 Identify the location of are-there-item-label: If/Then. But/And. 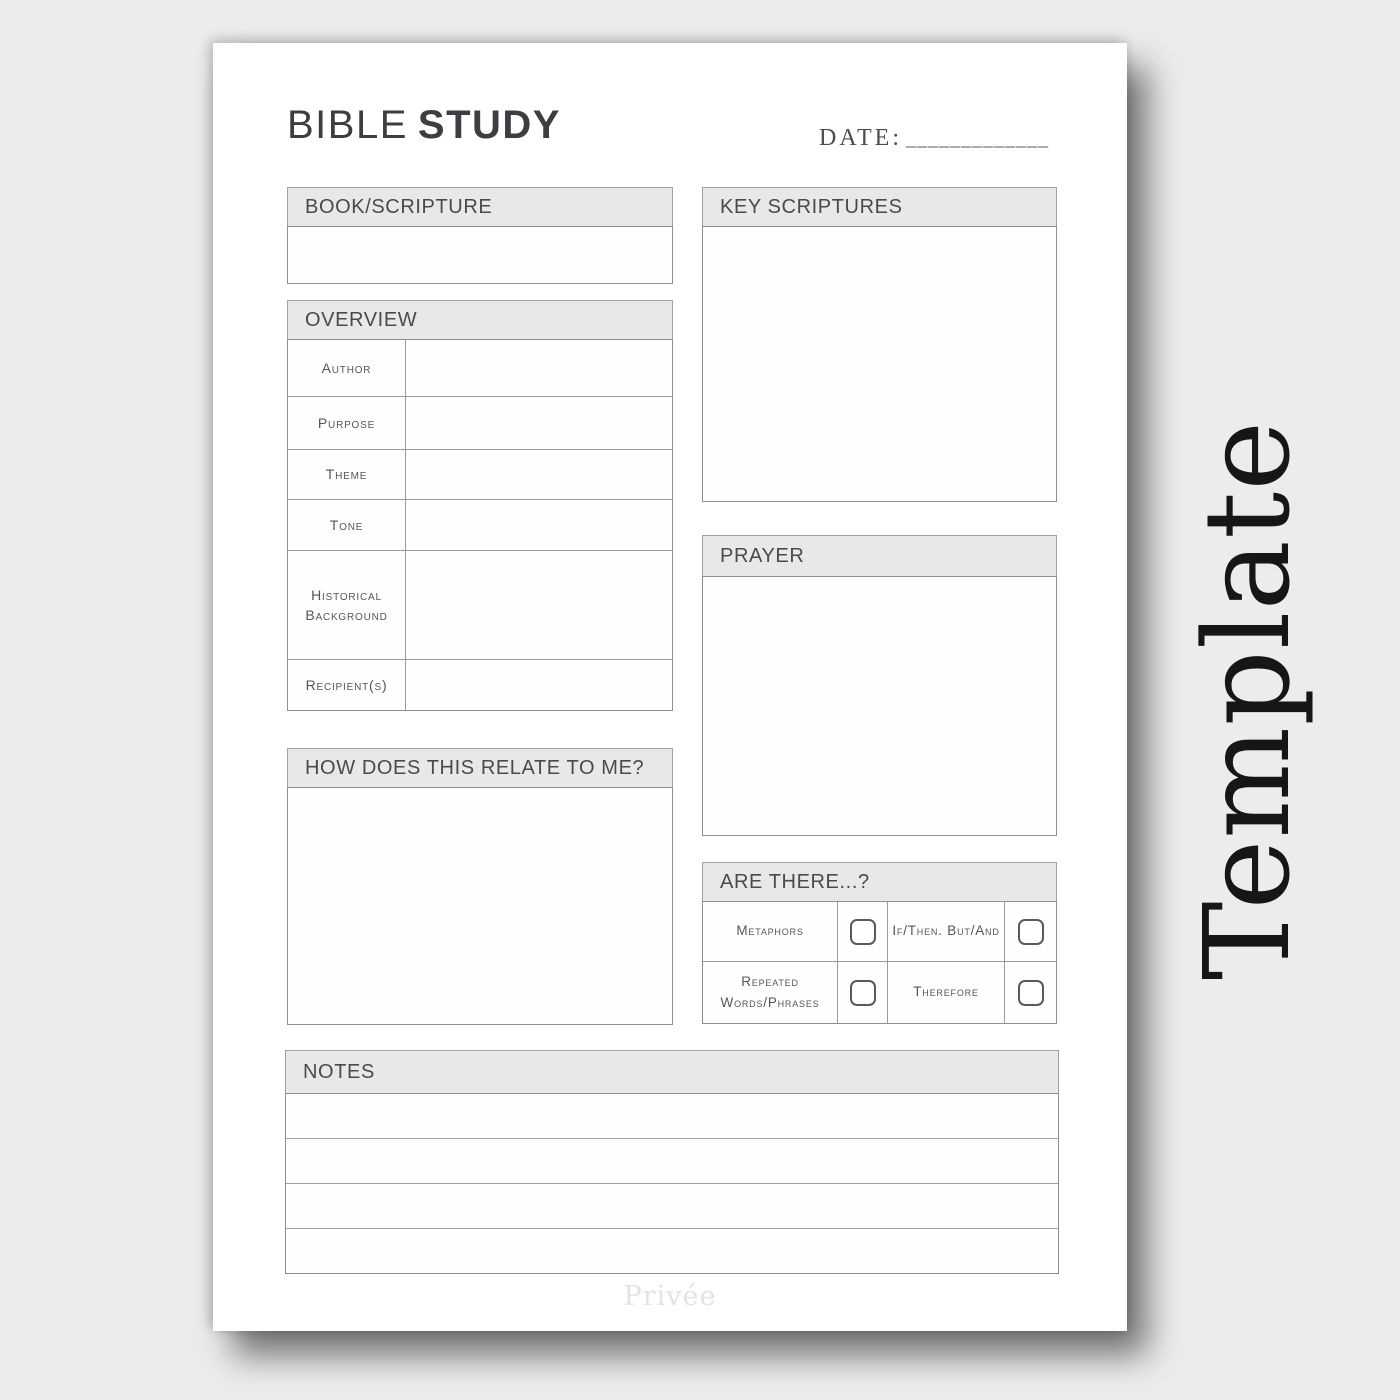
(946, 931).